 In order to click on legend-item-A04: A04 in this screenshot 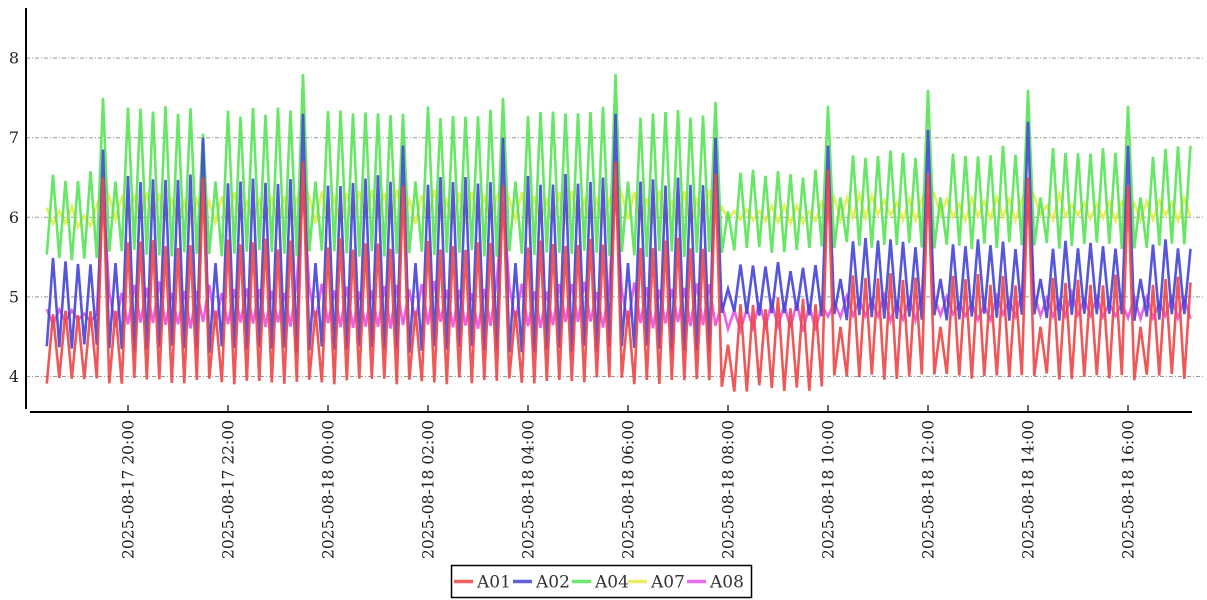, I will do `click(600, 583)`.